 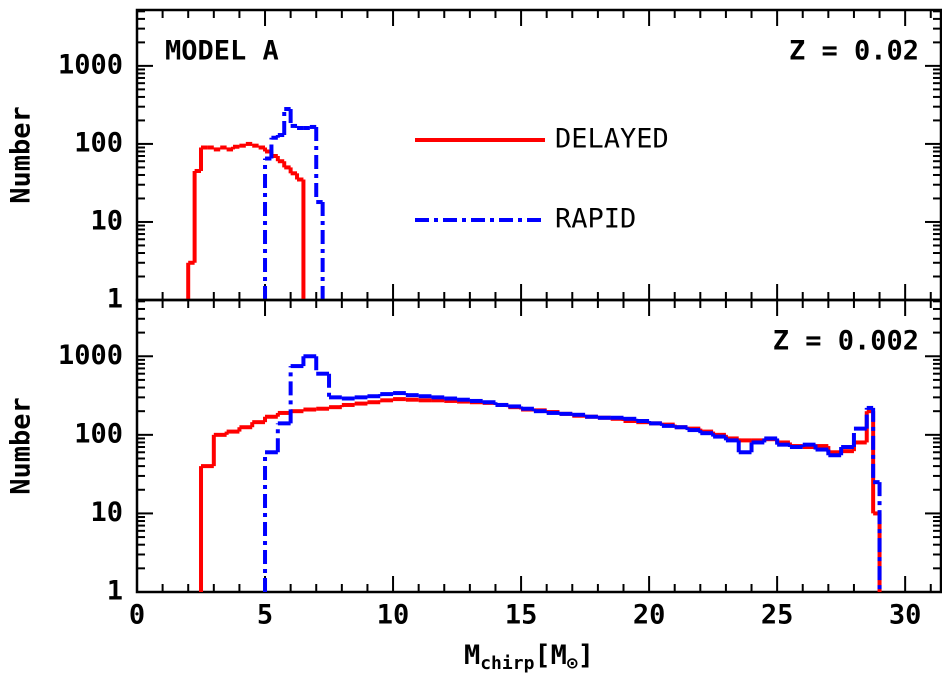 I want to click on series-group, so click(x=255, y=203).